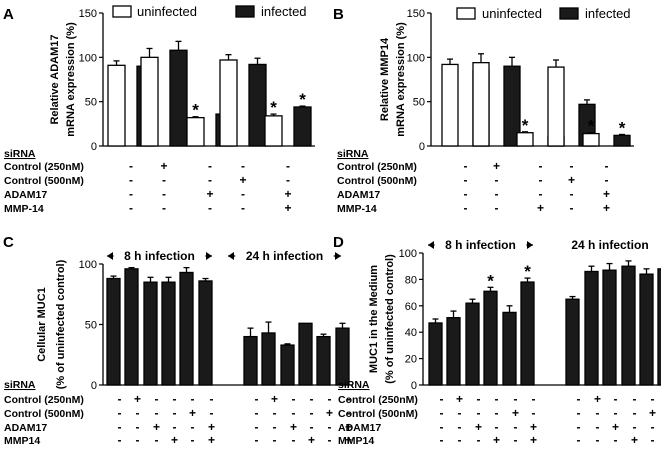 Image resolution: width=661 pixels, height=451 pixels. I want to click on panel-b-sirna-header: siRNA, so click(353, 154).